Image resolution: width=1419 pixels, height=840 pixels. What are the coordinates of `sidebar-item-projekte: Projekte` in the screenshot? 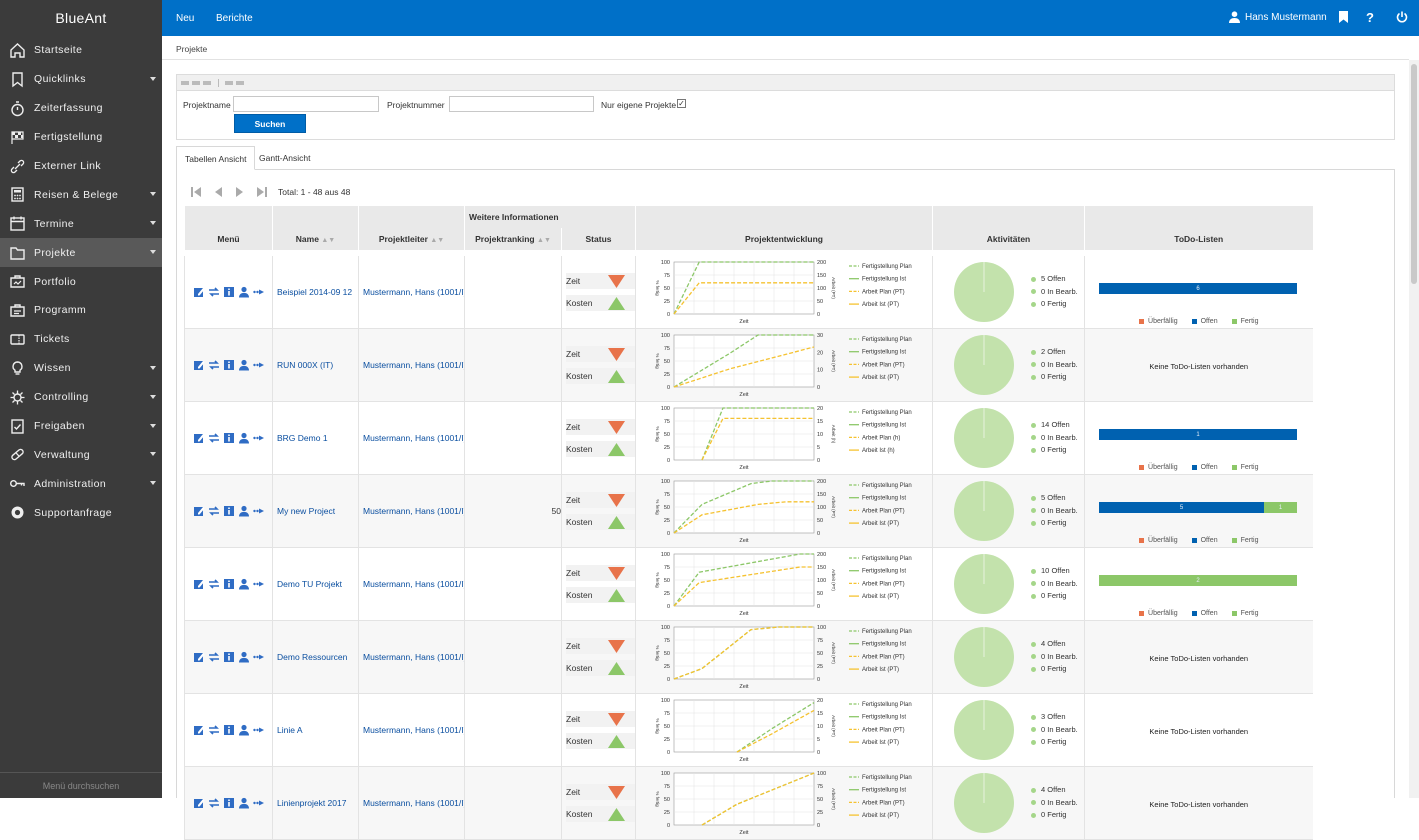 It's located at (81, 253).